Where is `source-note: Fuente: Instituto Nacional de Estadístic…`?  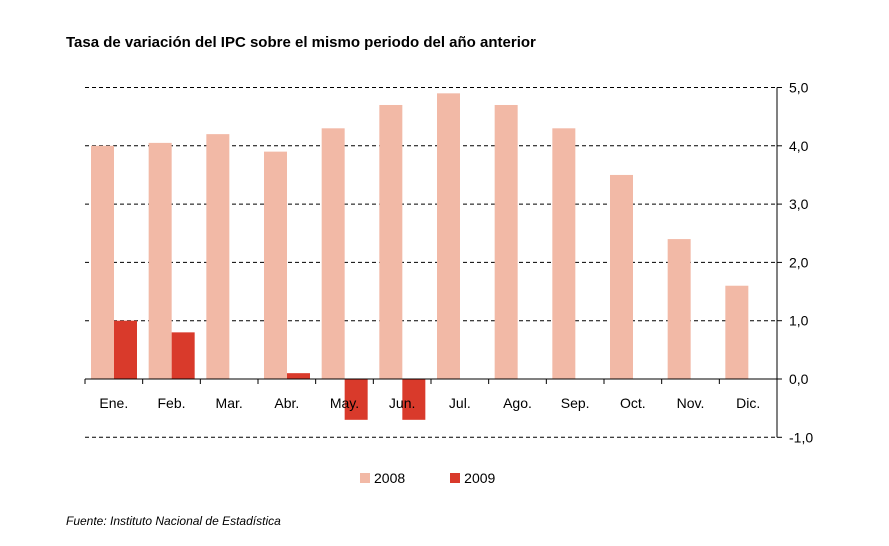 source-note: Fuente: Instituto Nacional de Estadístic… is located at coordinates (173, 521).